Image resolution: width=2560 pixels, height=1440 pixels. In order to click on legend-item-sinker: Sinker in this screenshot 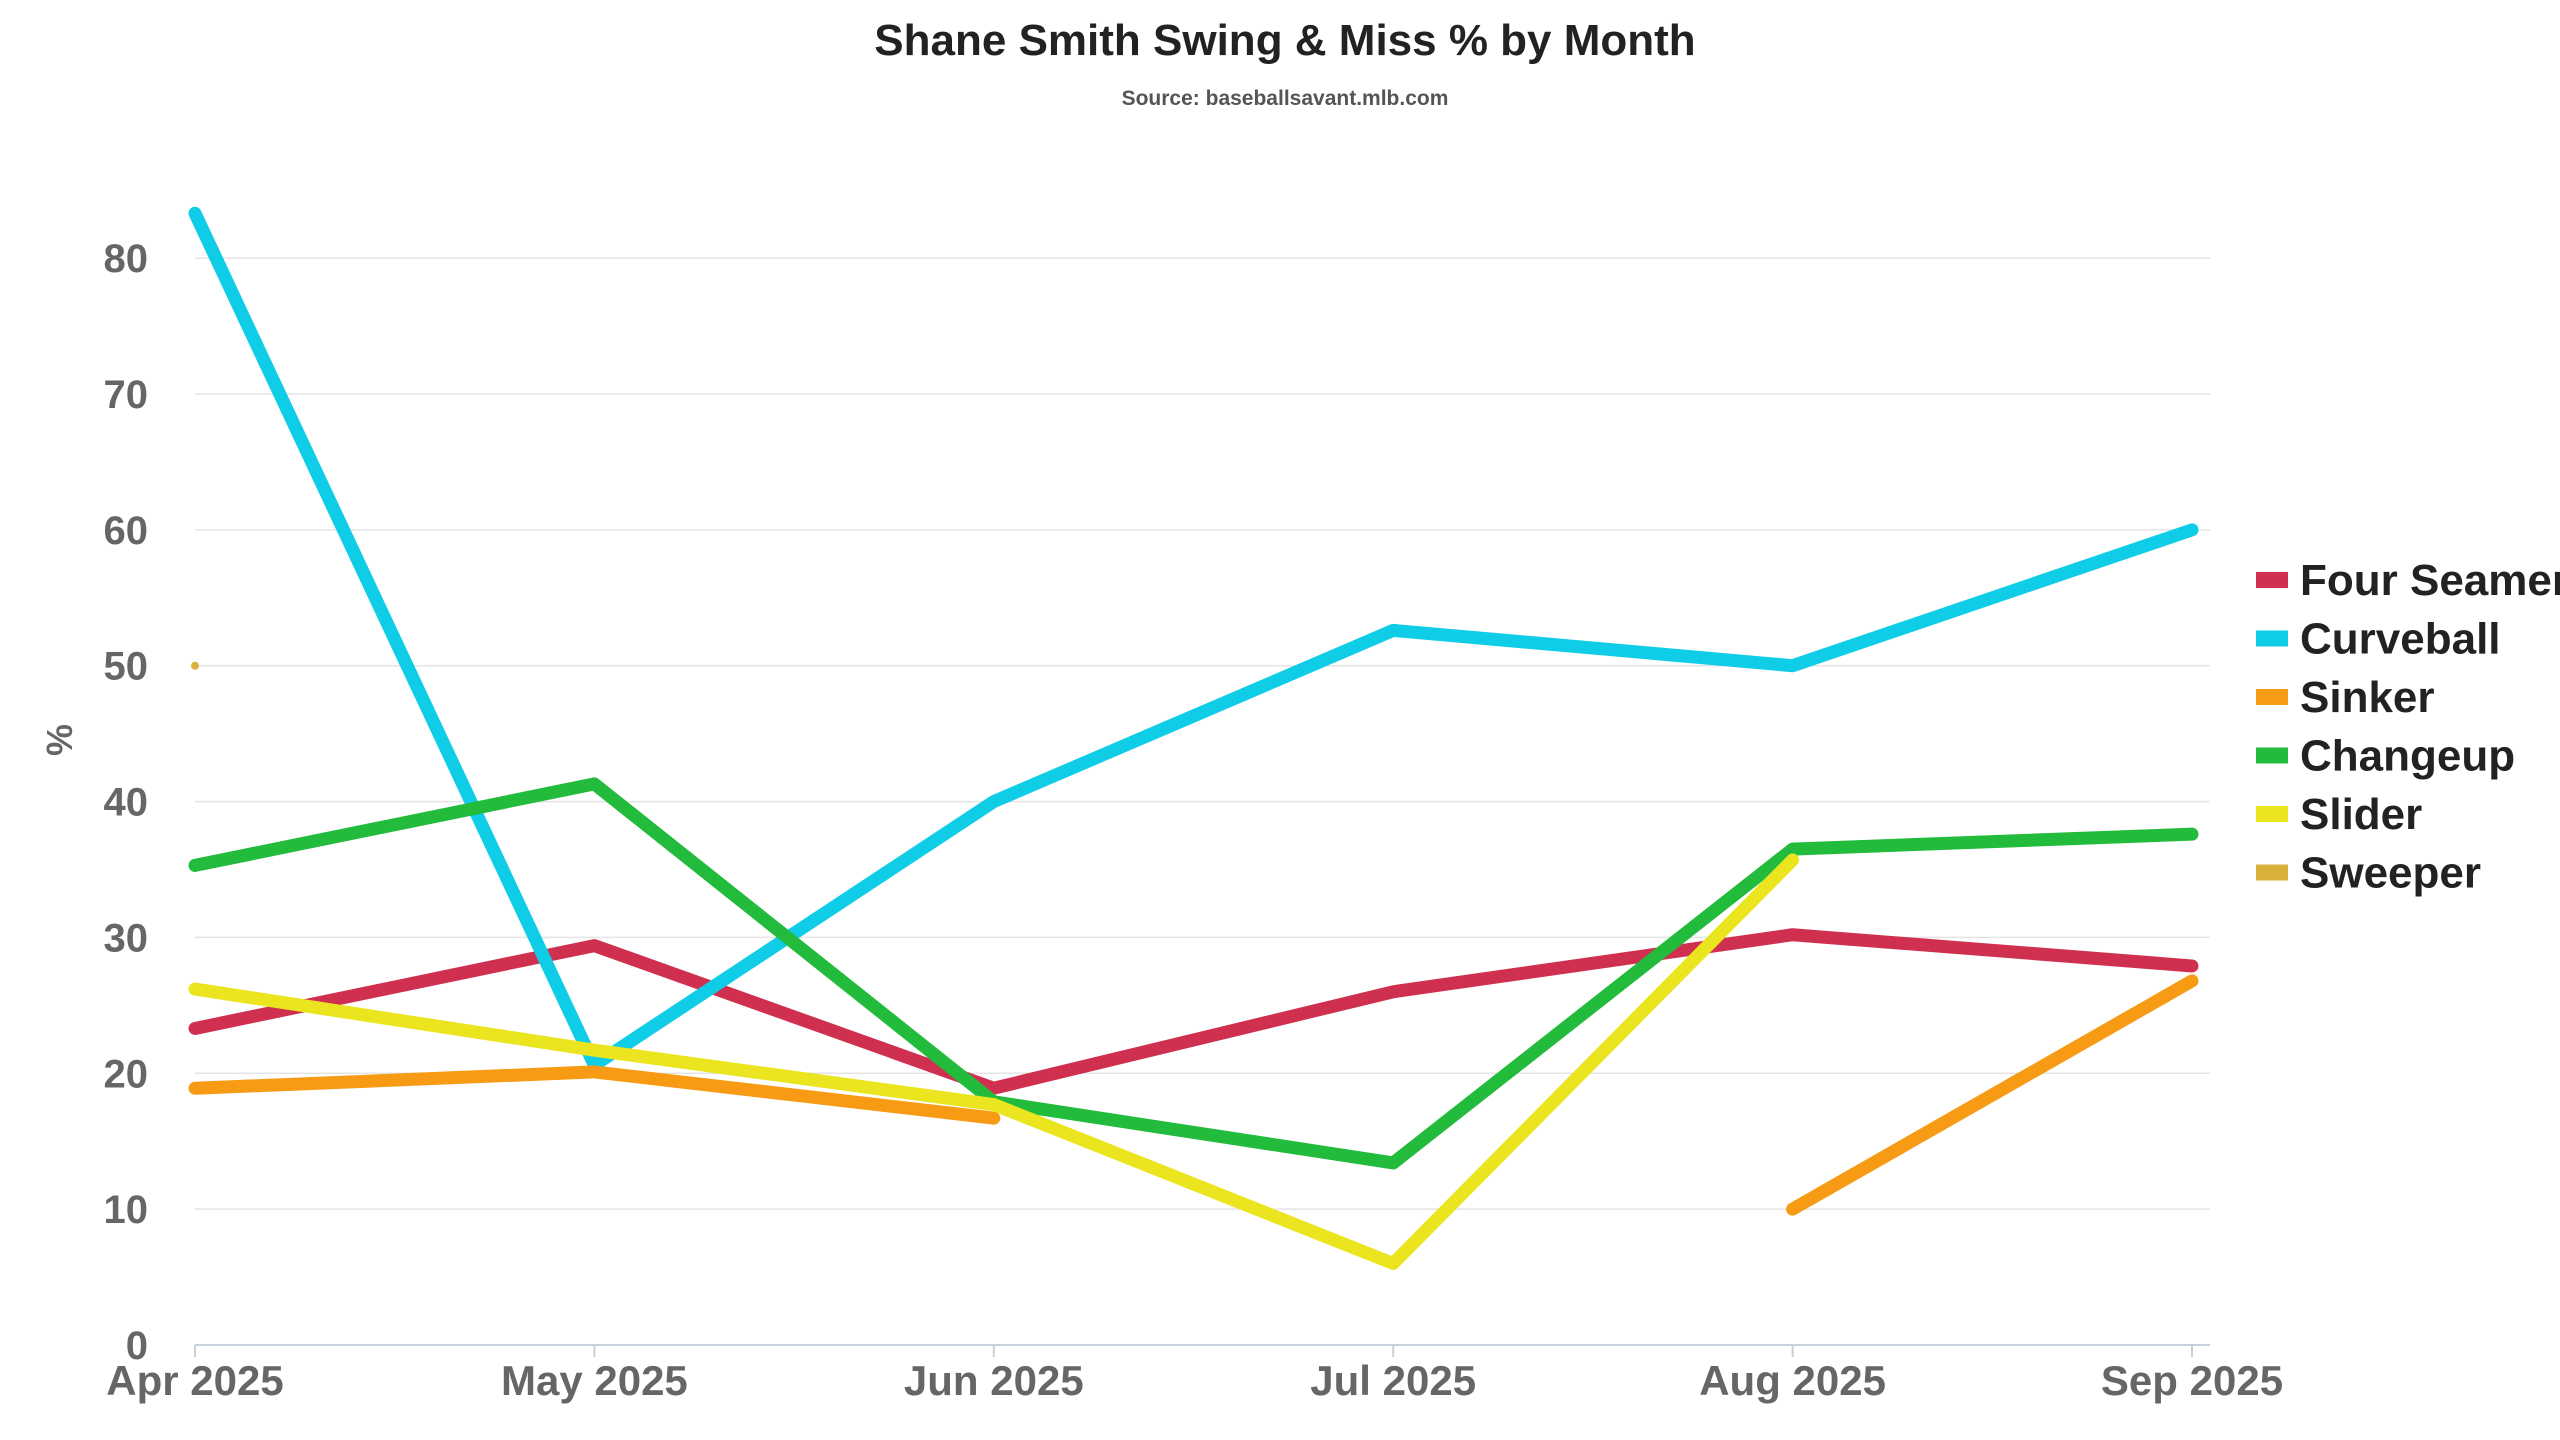, I will do `click(2345, 697)`.